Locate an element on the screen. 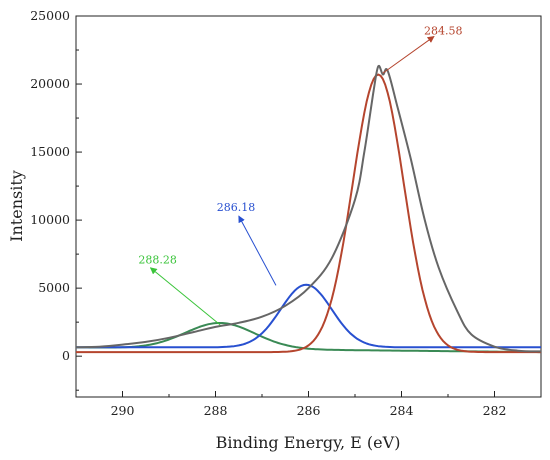 This screenshot has height=460, width=550. peak-286-curve is located at coordinates (308, 316).